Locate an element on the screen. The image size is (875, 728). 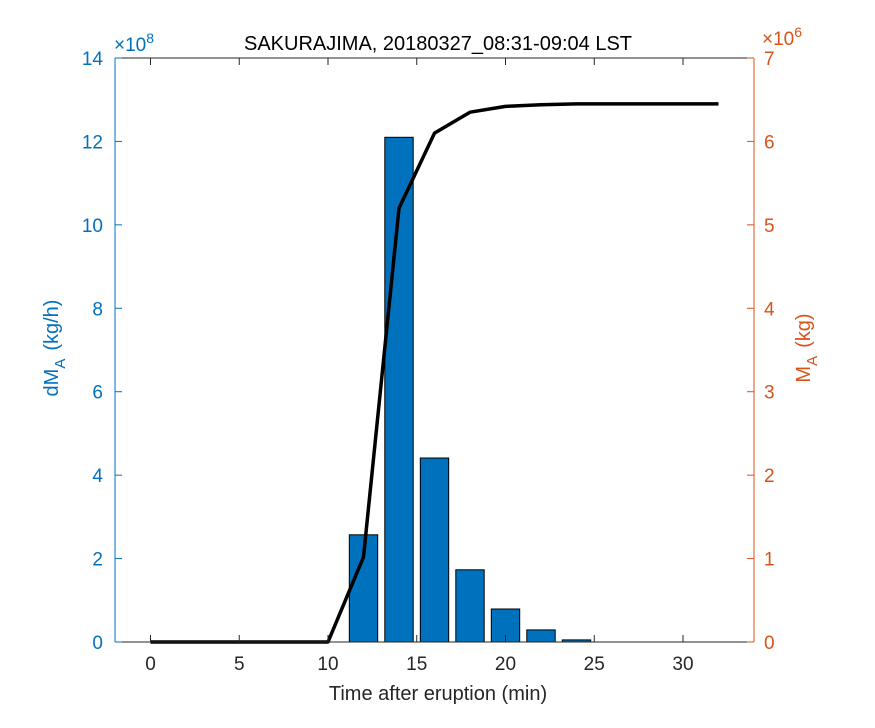
x-tick-label: 30 is located at coordinates (682, 664).